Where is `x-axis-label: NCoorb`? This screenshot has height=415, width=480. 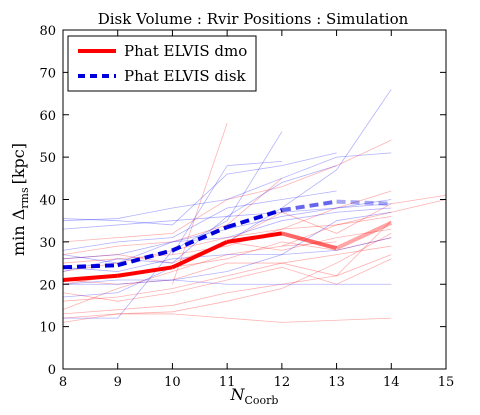
x-axis-label: NCoorb is located at coordinates (254, 396).